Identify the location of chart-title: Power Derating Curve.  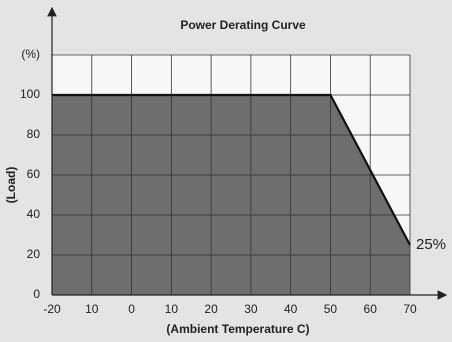
(243, 25).